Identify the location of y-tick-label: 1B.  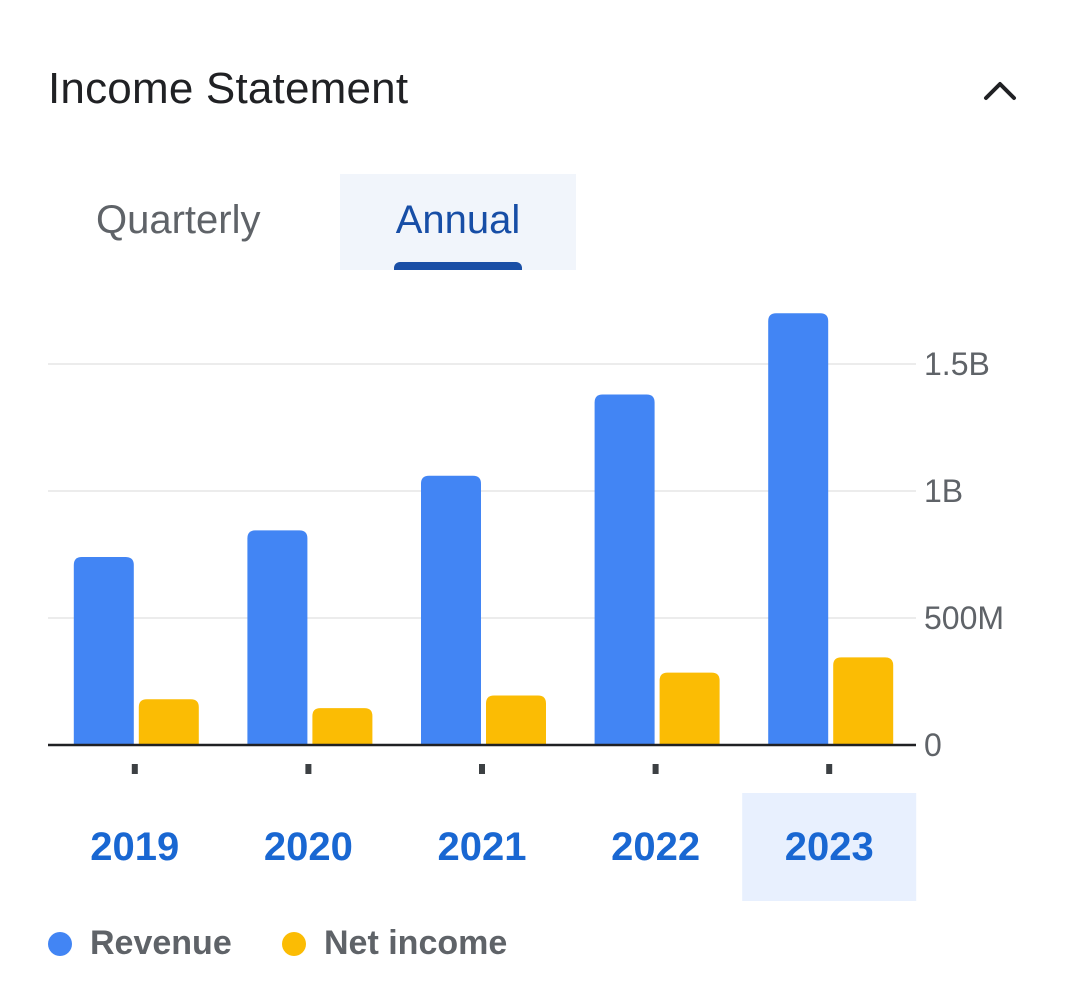
(943, 491).